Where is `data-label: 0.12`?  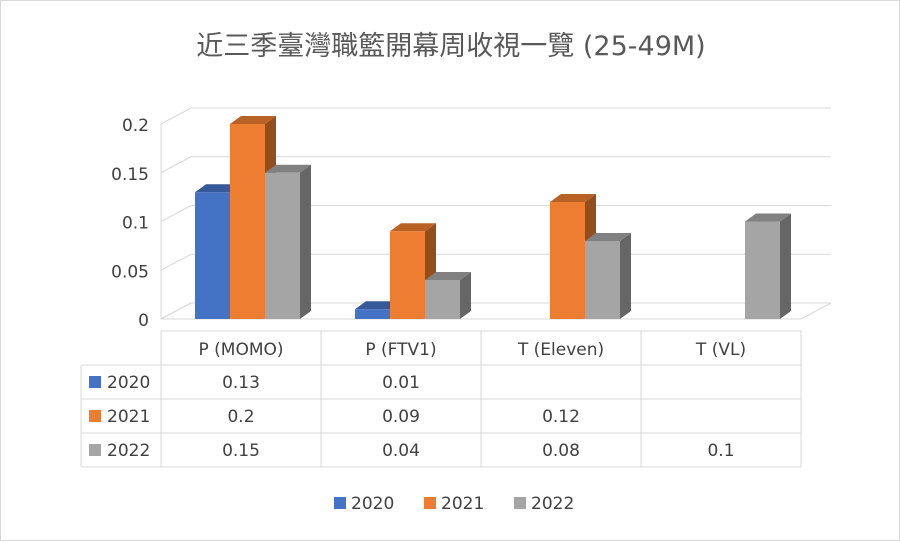 data-label: 0.12 is located at coordinates (561, 417).